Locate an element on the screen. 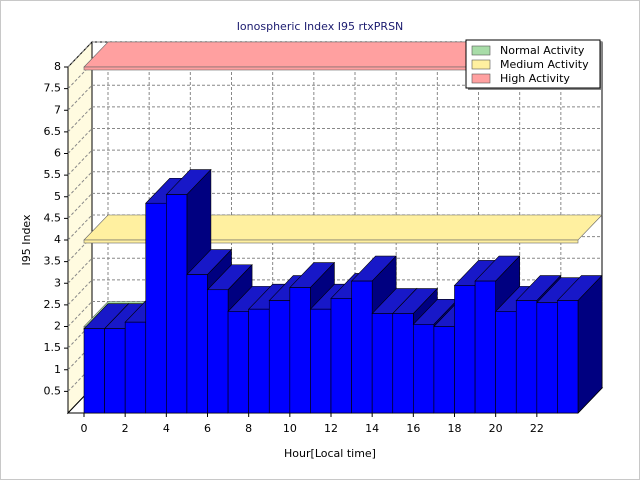 This screenshot has height=480, width=640. x-tick-label: 10 is located at coordinates (290, 428).